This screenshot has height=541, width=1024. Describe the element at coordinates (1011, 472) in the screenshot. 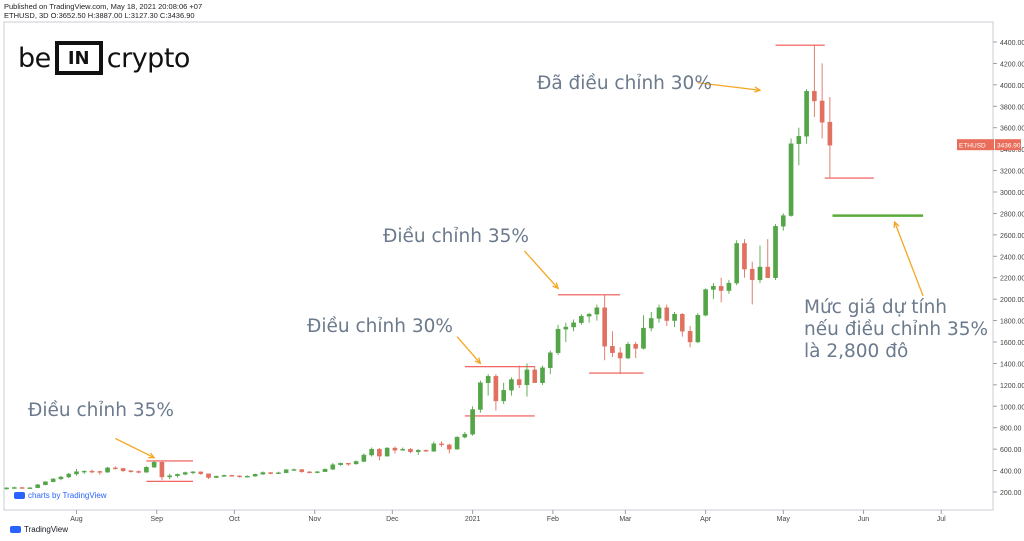

I see `y-tick-label: 400.00` at that location.